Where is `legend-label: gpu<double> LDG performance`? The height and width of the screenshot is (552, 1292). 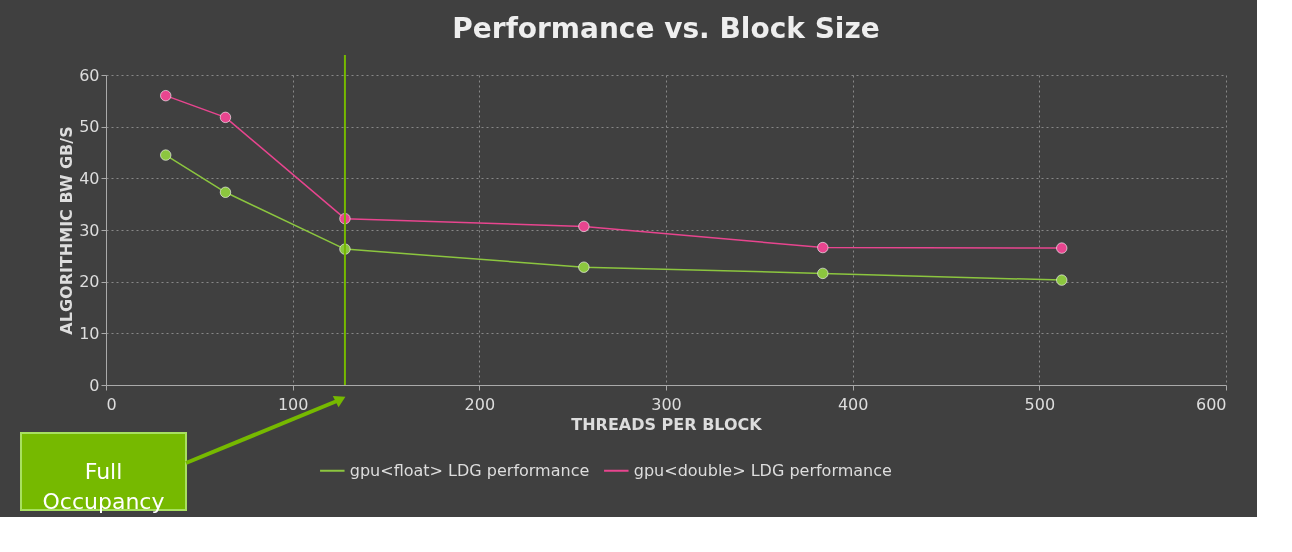
legend-label: gpu<double> LDG performance is located at coordinates (762, 470).